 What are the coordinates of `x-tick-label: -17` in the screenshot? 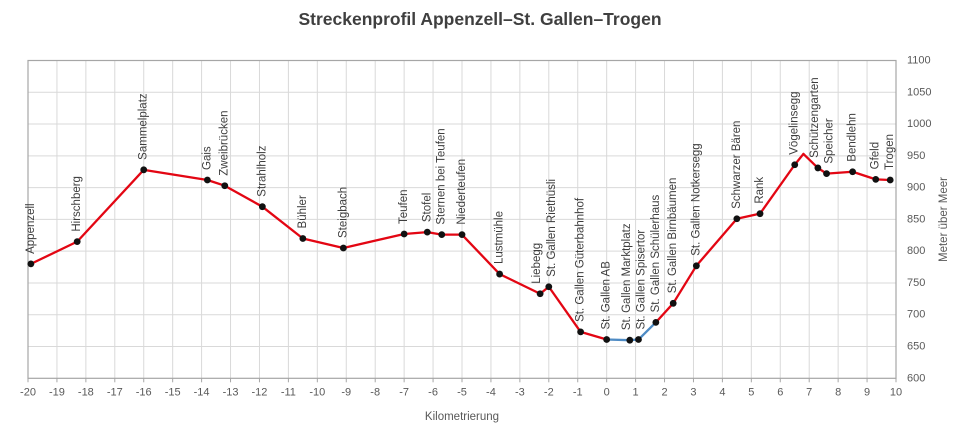 It's located at (115, 392).